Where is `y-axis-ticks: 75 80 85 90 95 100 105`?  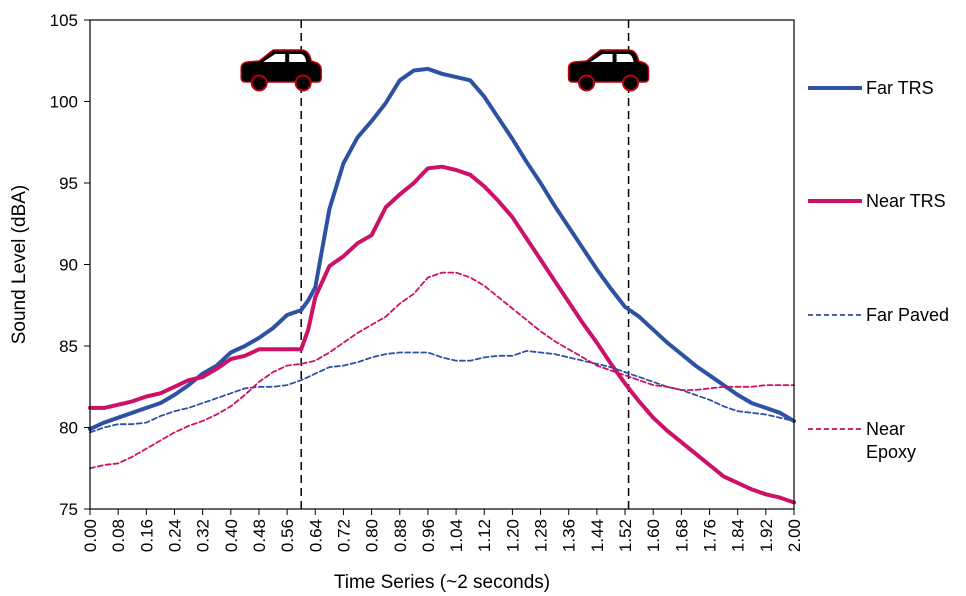 y-axis-ticks: 75 80 85 90 95 100 105 is located at coordinates (70, 265).